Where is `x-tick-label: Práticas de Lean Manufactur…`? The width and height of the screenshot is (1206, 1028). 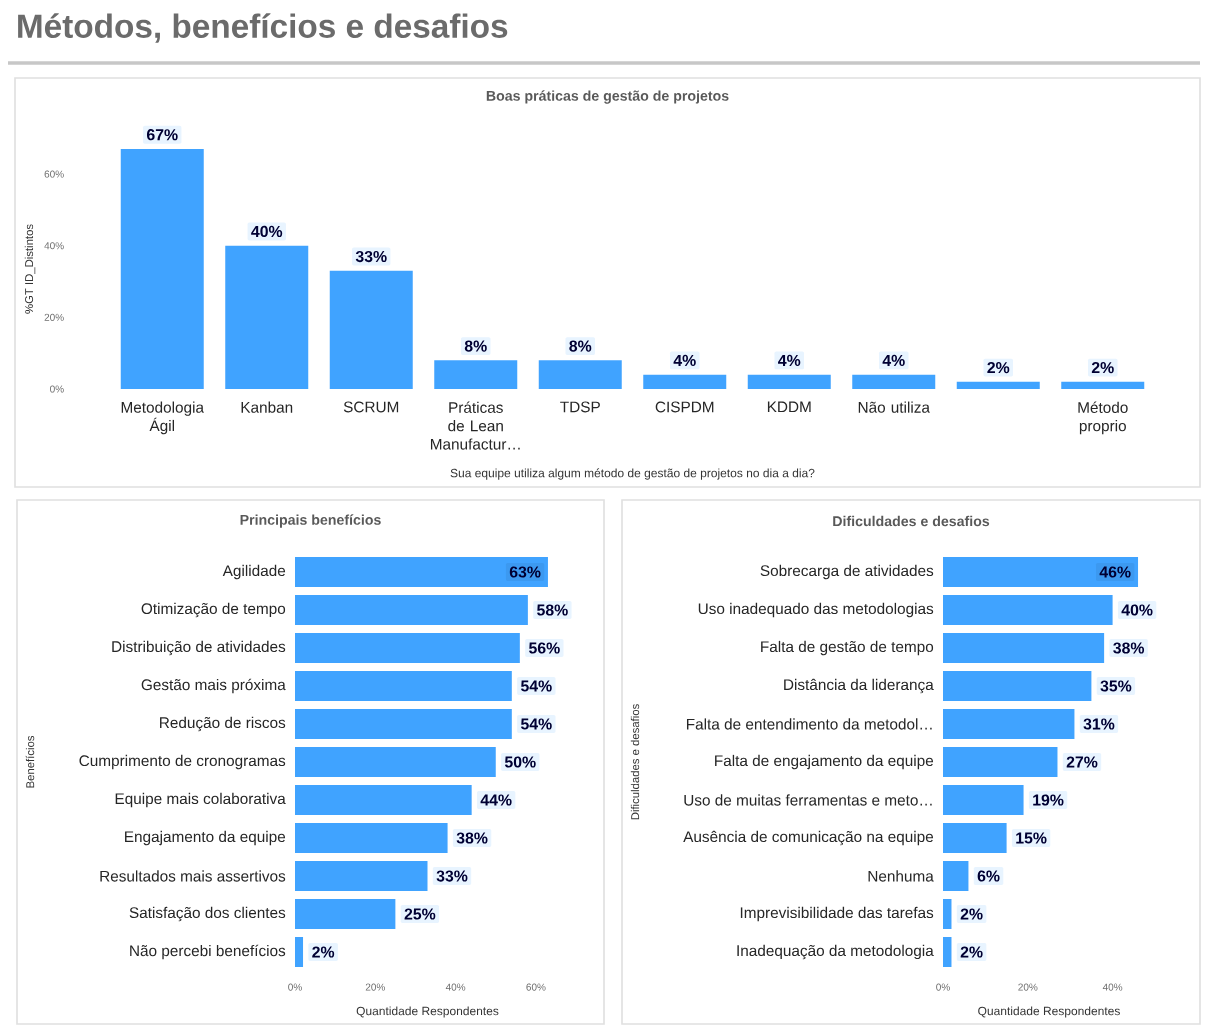 x-tick-label: Práticas de Lean Manufactur… is located at coordinates (475, 425).